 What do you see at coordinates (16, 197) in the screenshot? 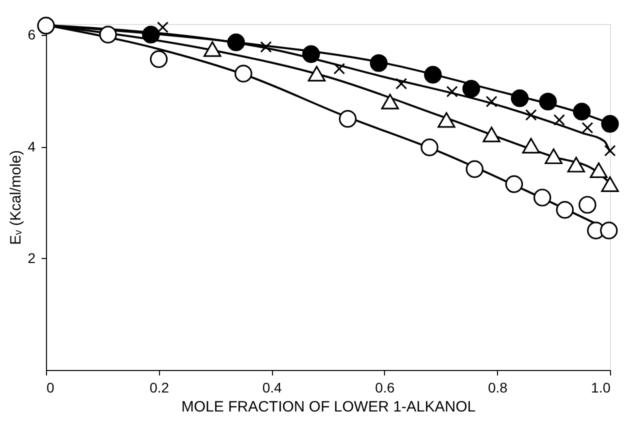
I see `y-axis-title: Eᵥ (Kcal/mole)` at bounding box center [16, 197].